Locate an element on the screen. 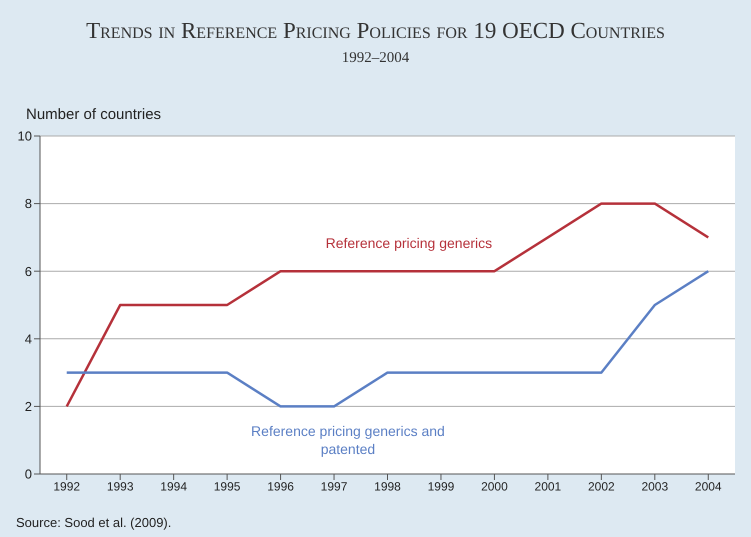 The height and width of the screenshot is (537, 751). x-tick-label: 1997 is located at coordinates (334, 487).